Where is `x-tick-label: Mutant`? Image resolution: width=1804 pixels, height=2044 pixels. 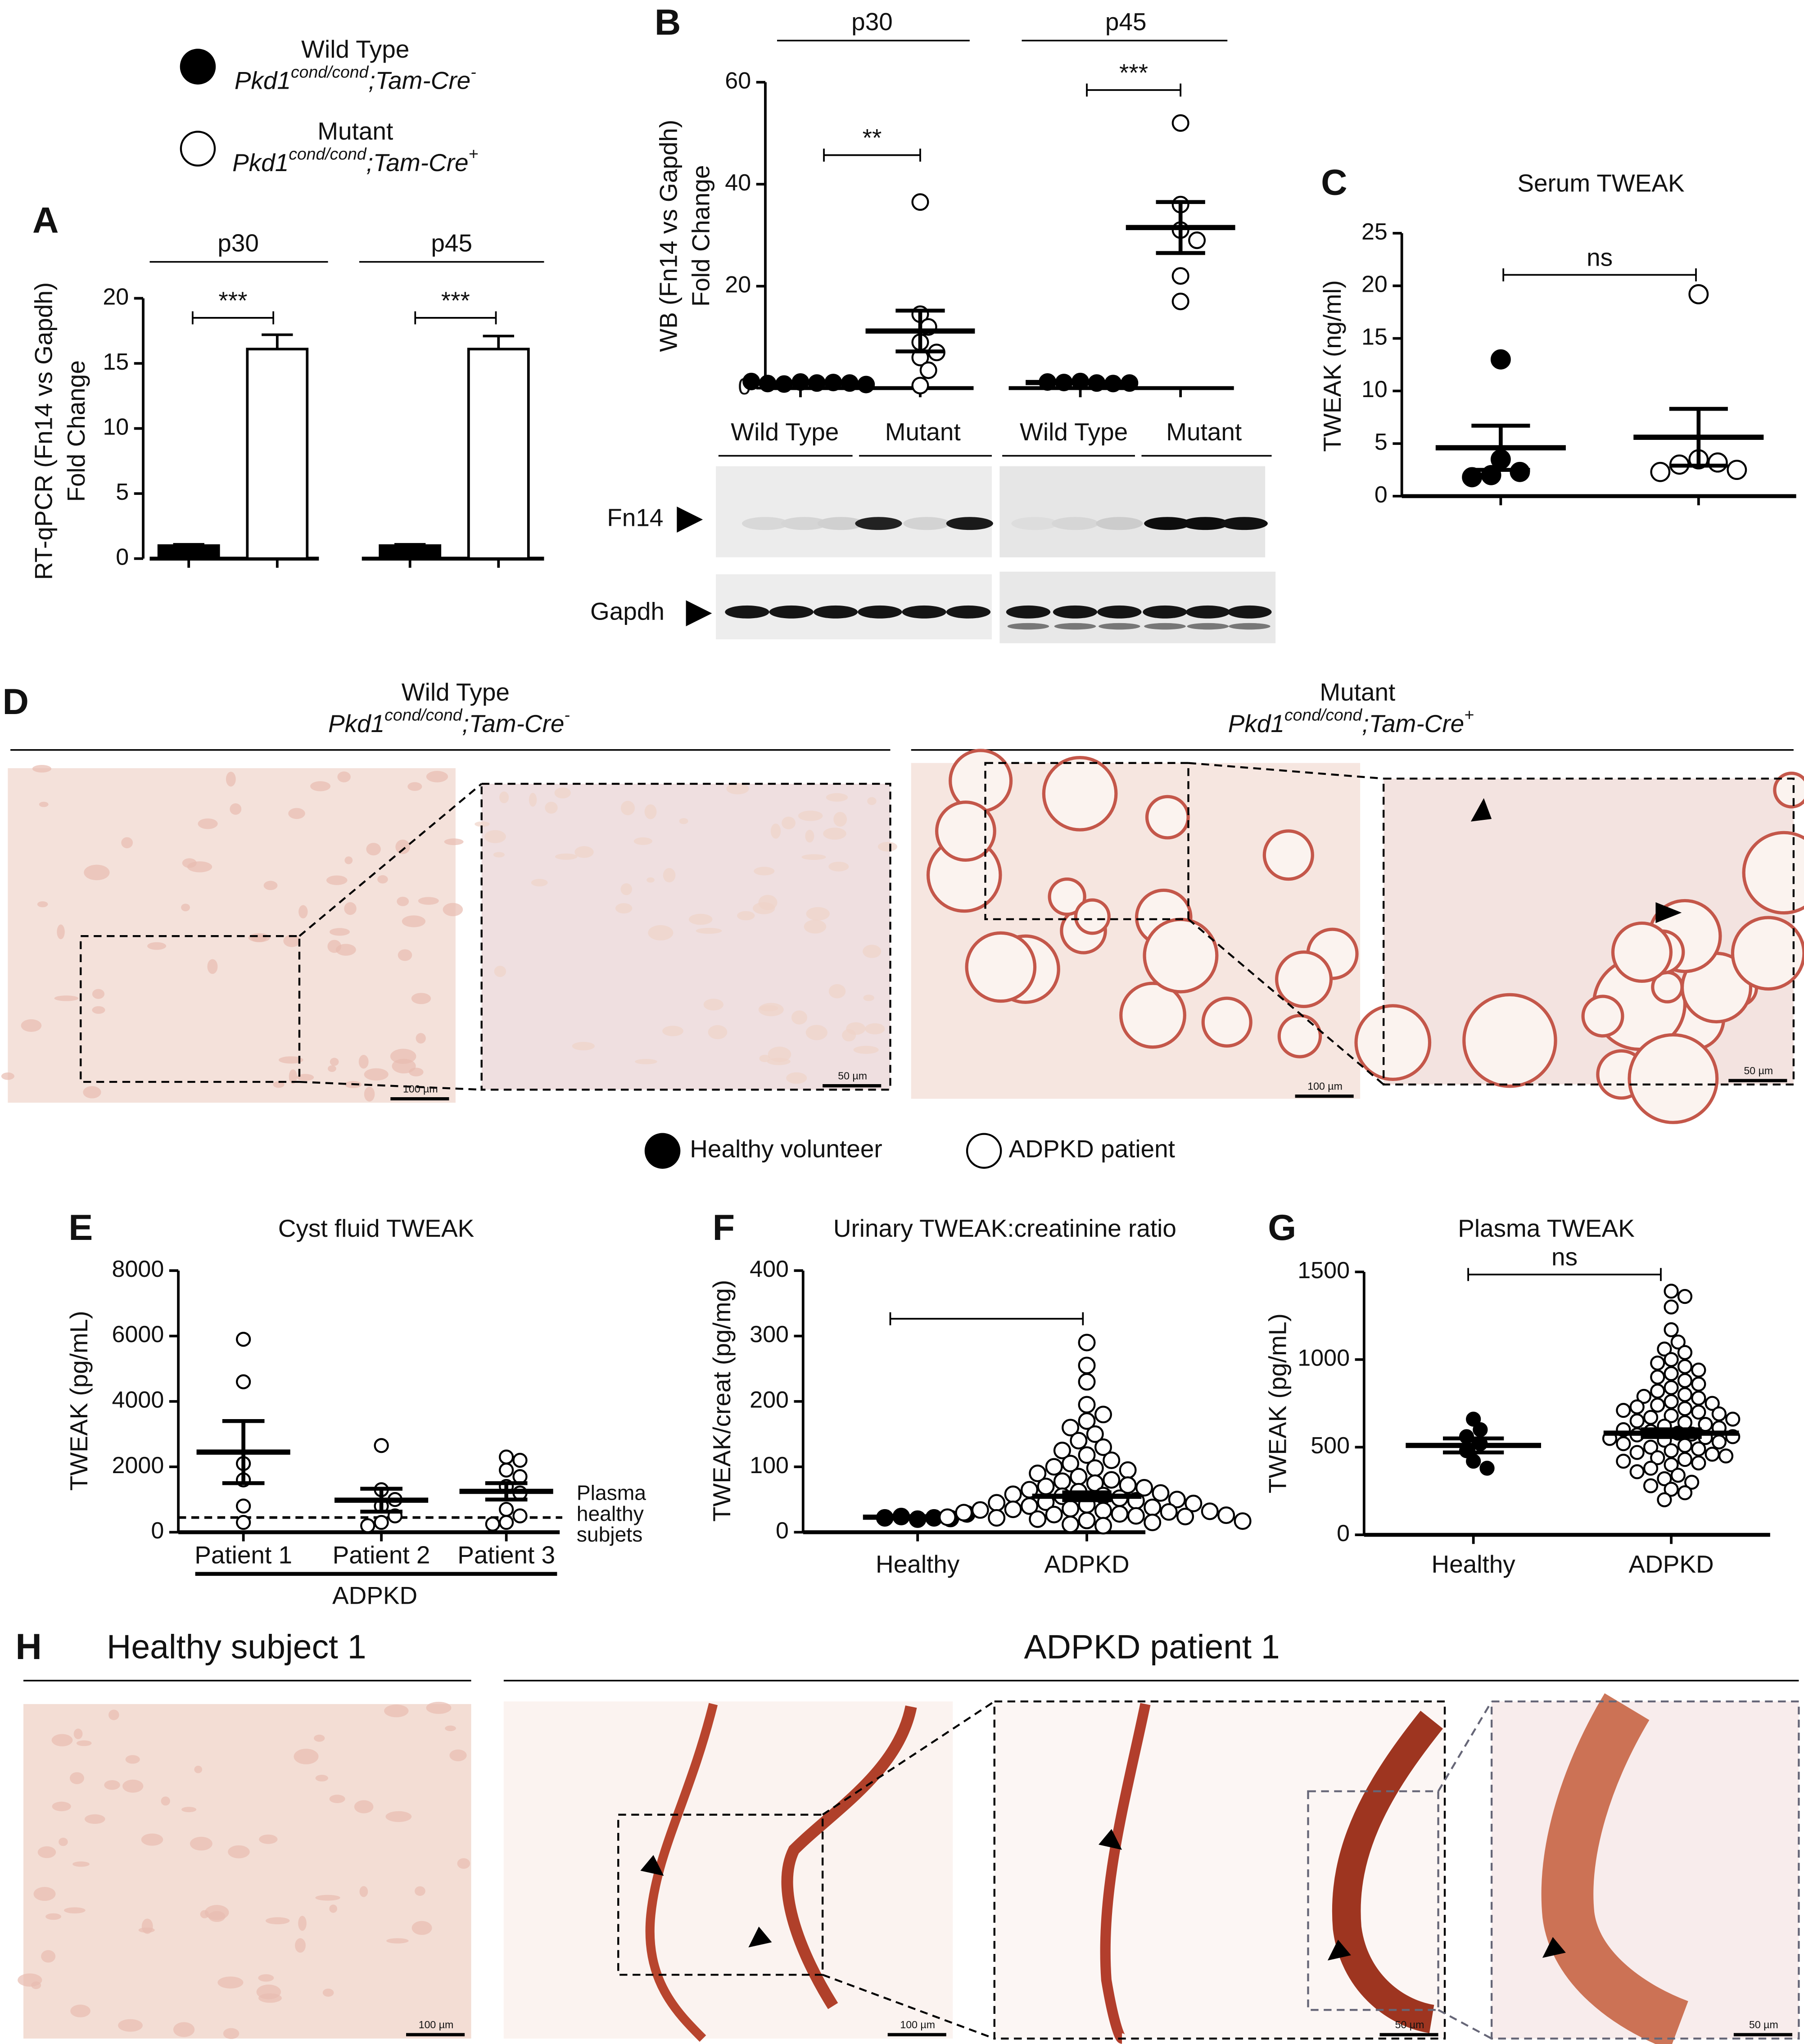
x-tick-label: Mutant is located at coordinates (923, 432).